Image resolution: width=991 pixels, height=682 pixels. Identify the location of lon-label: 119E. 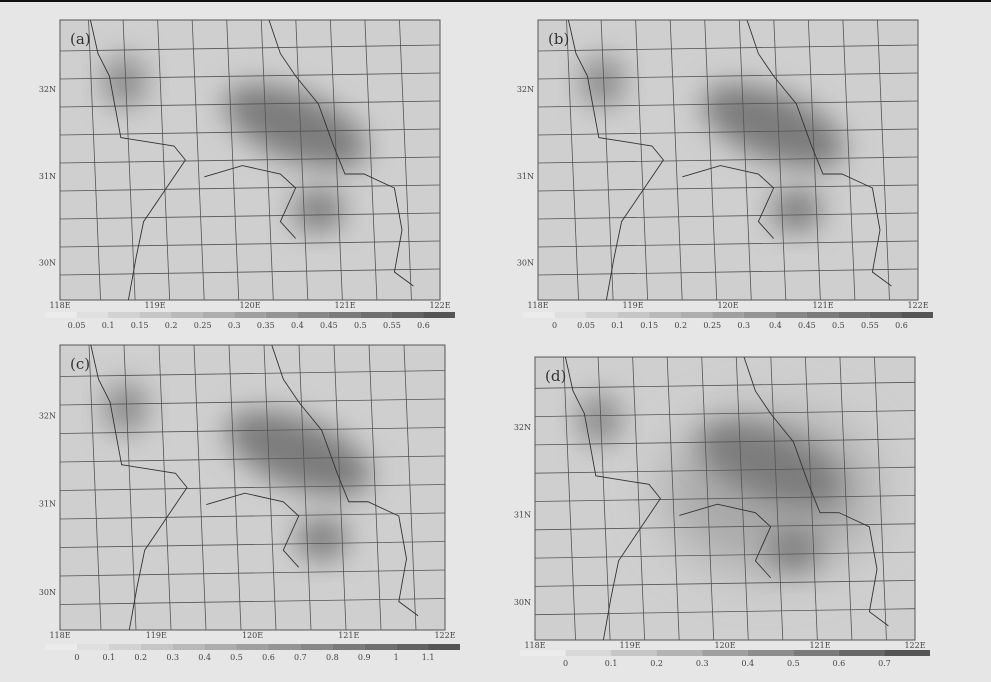
(632, 305).